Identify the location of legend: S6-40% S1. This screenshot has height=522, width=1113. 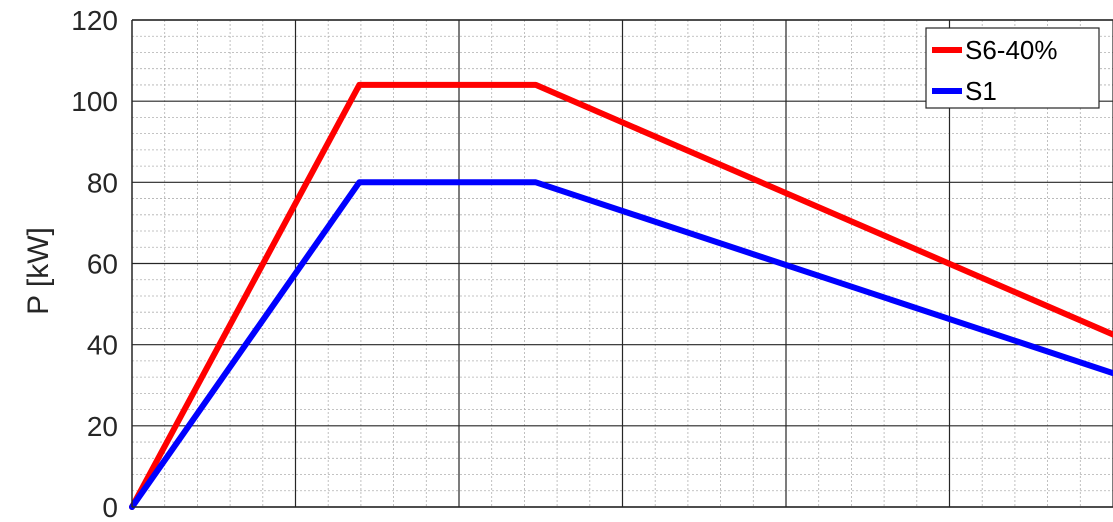
(1012, 68).